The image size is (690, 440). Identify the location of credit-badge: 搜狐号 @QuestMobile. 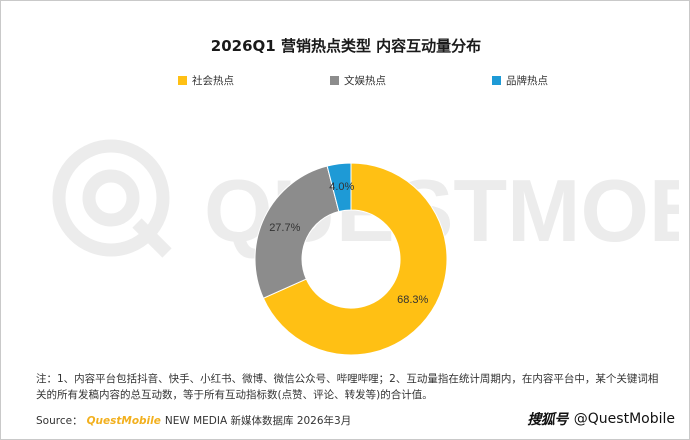
(601, 419).